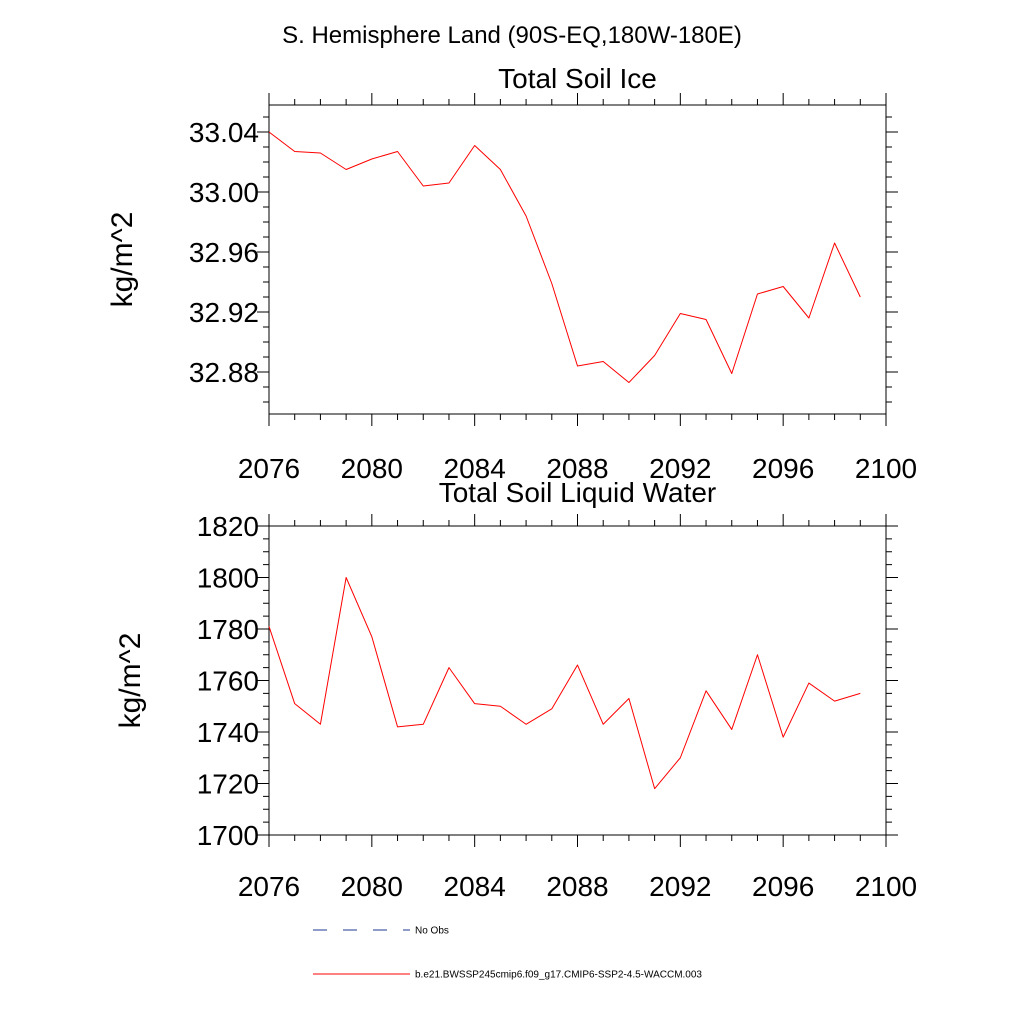  Describe the element at coordinates (228, 784) in the screenshot. I see `y-tick-label: 1720` at that location.